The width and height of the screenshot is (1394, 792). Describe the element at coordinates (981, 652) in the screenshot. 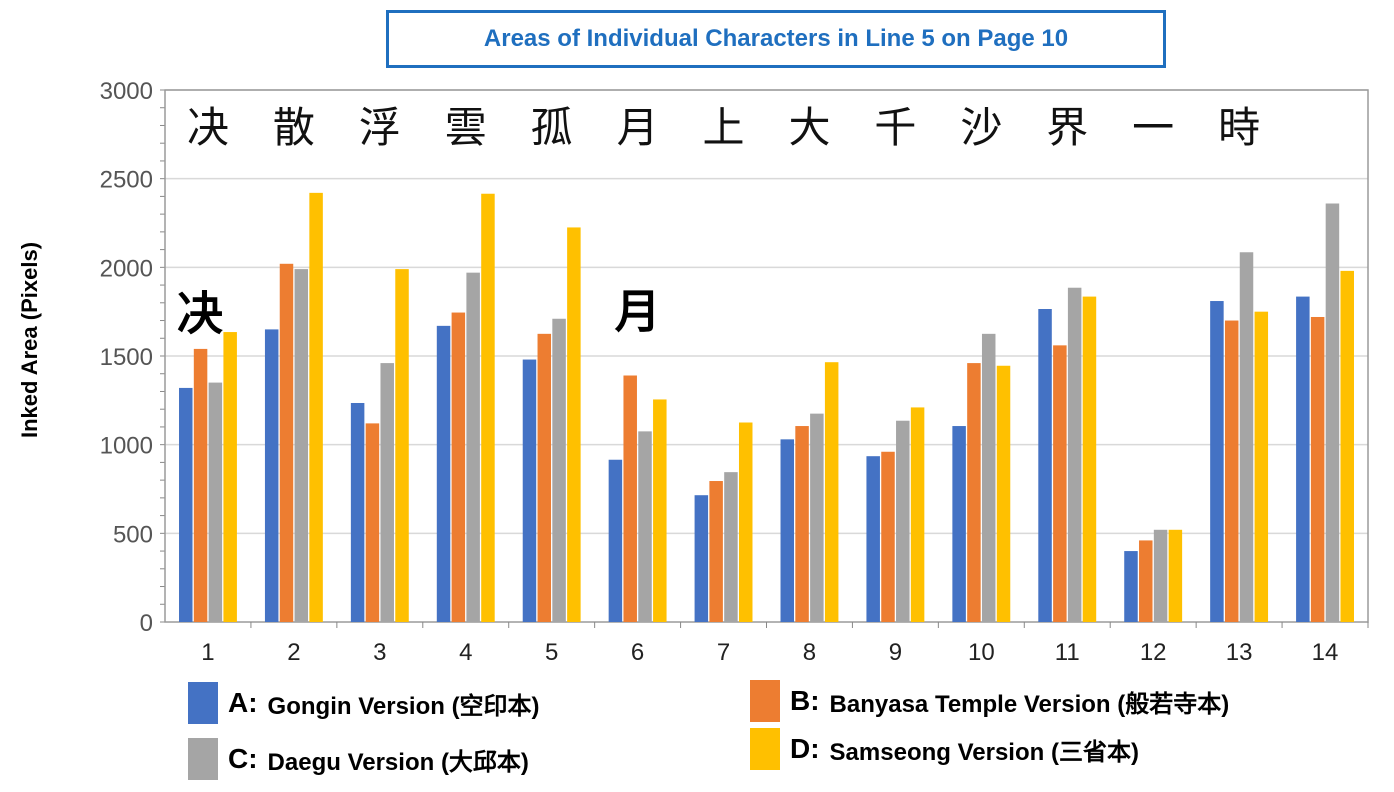

I see `x-tick-label: 10` at that location.